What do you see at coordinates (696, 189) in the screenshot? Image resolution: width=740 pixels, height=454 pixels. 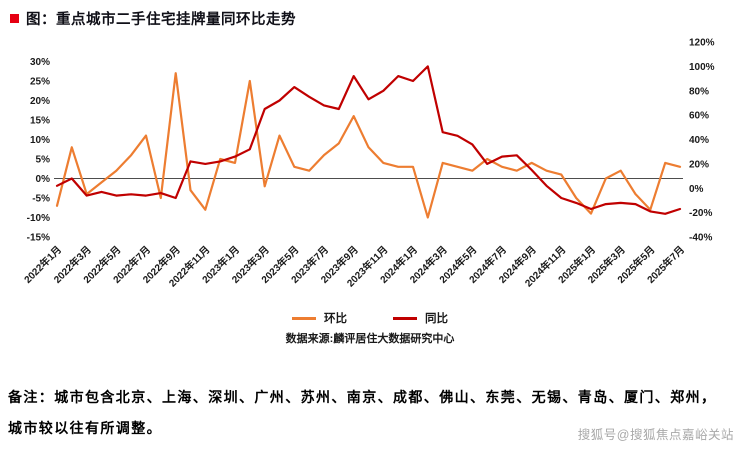 I see `right-axis-tick: 0%` at bounding box center [696, 189].